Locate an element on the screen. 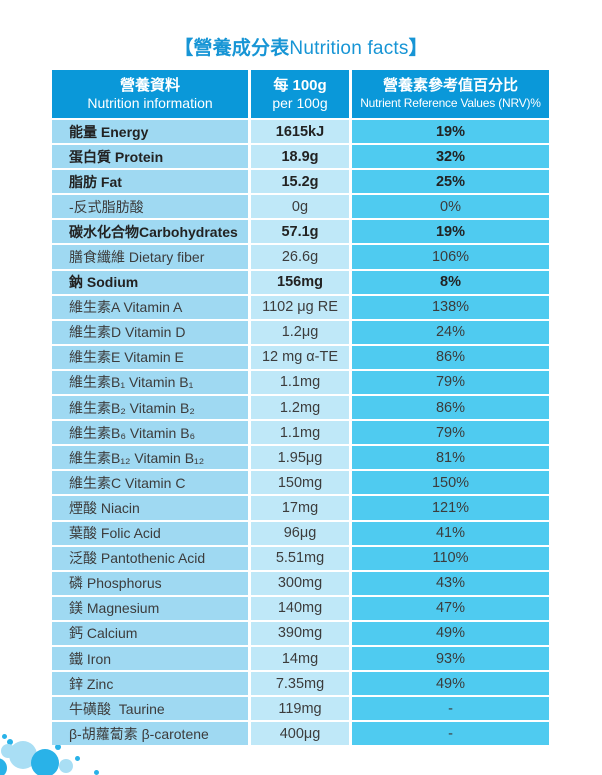  row-value-cell: 150mg is located at coordinates (300, 483).